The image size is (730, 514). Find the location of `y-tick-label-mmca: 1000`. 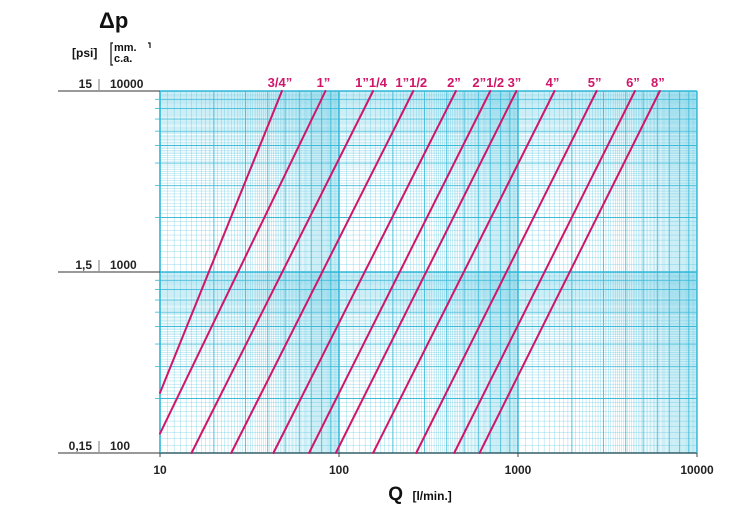

y-tick-label-mmca: 1000 is located at coordinates (123, 265).